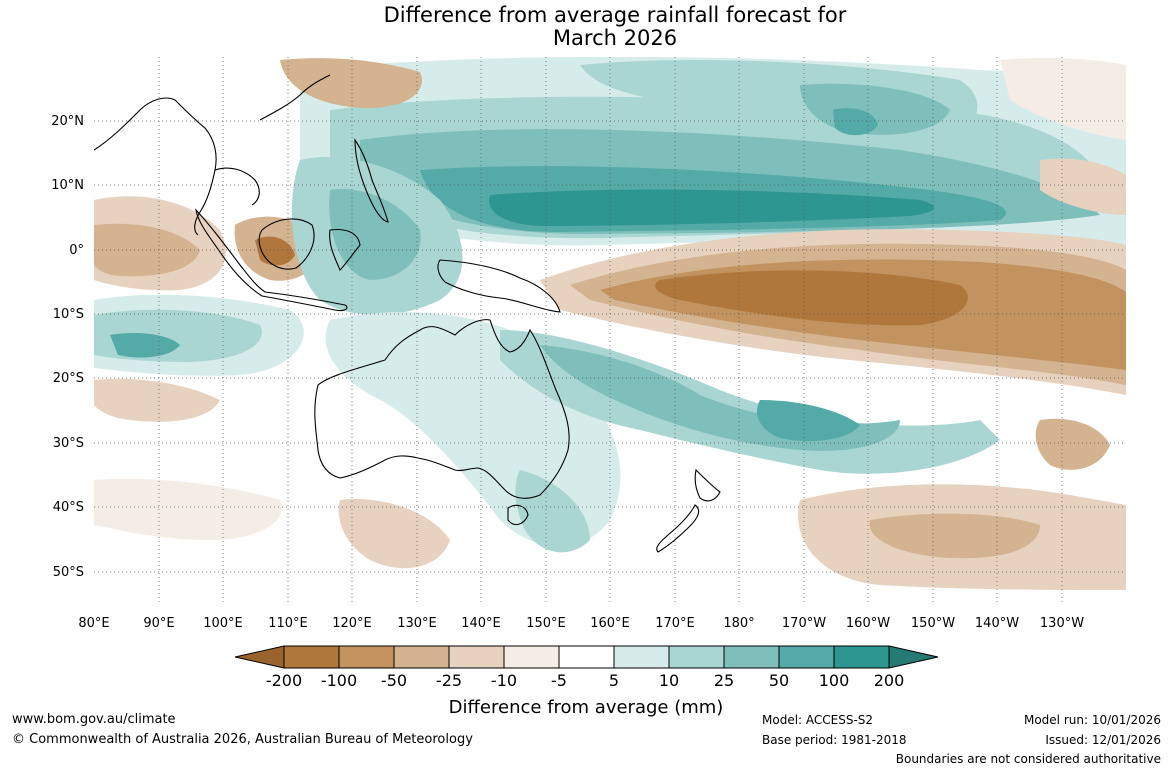  What do you see at coordinates (339, 680) in the screenshot?
I see `colorbar-tick: -100` at bounding box center [339, 680].